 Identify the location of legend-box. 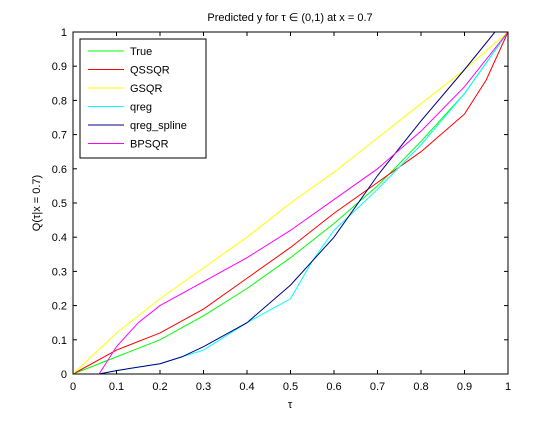
(143, 98).